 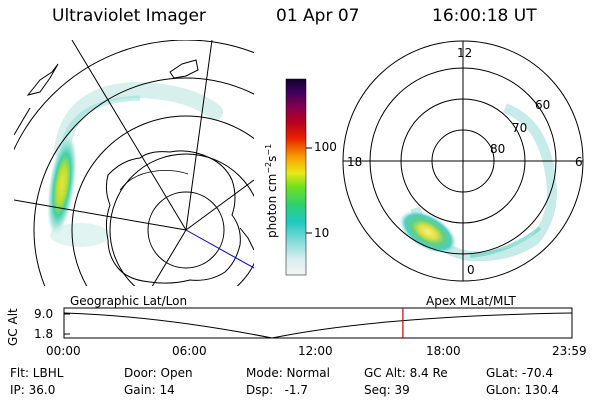 I want to click on units-base: photon cm, so click(x=272, y=205).